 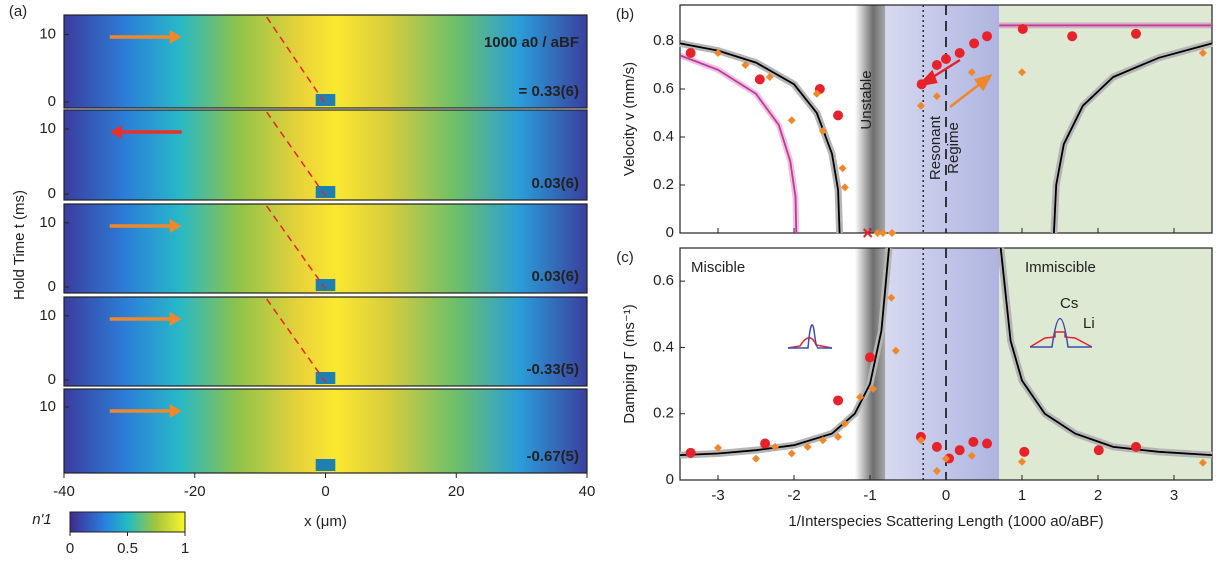 What do you see at coordinates (531, 42) in the screenshot?
I see `panel-header: 1000 a0 / aBF` at bounding box center [531, 42].